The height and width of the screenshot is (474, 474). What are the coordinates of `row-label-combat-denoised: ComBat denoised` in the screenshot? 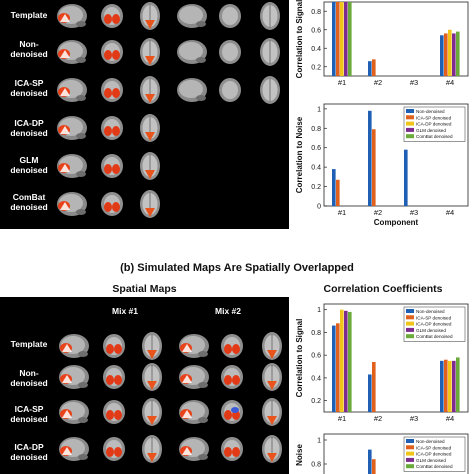 It's located at (29, 202).